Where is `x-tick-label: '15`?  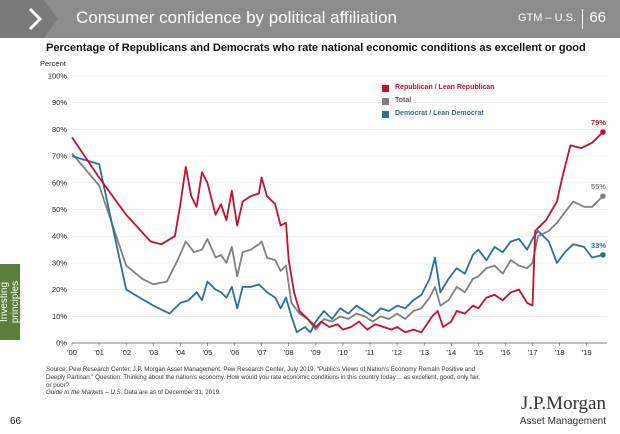 x-tick-label: '15 is located at coordinates (478, 352).